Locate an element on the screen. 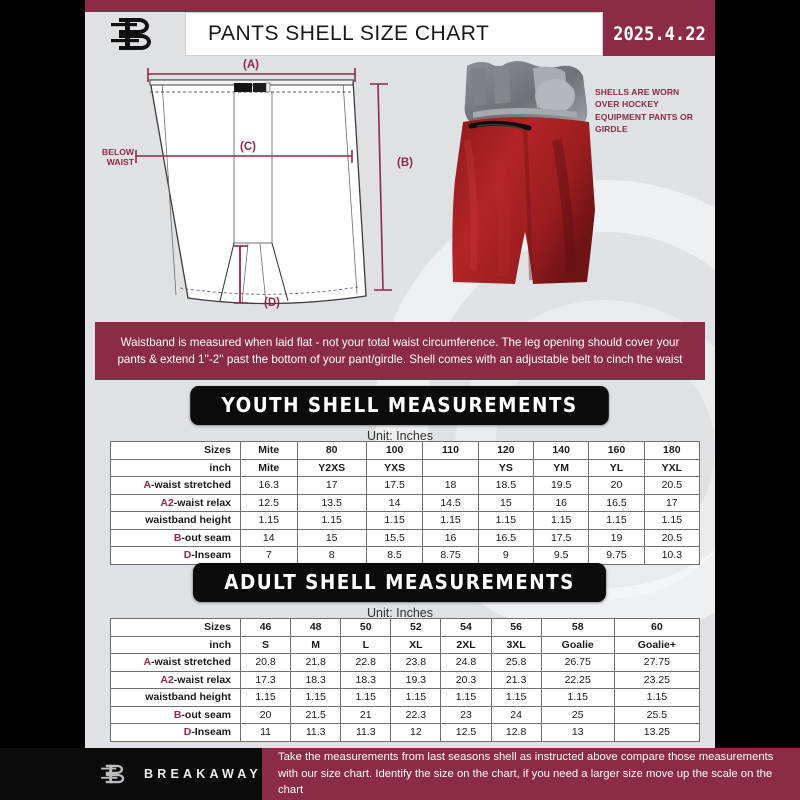 The width and height of the screenshot is (800, 800). table-cell: 13 is located at coordinates (577, 732).